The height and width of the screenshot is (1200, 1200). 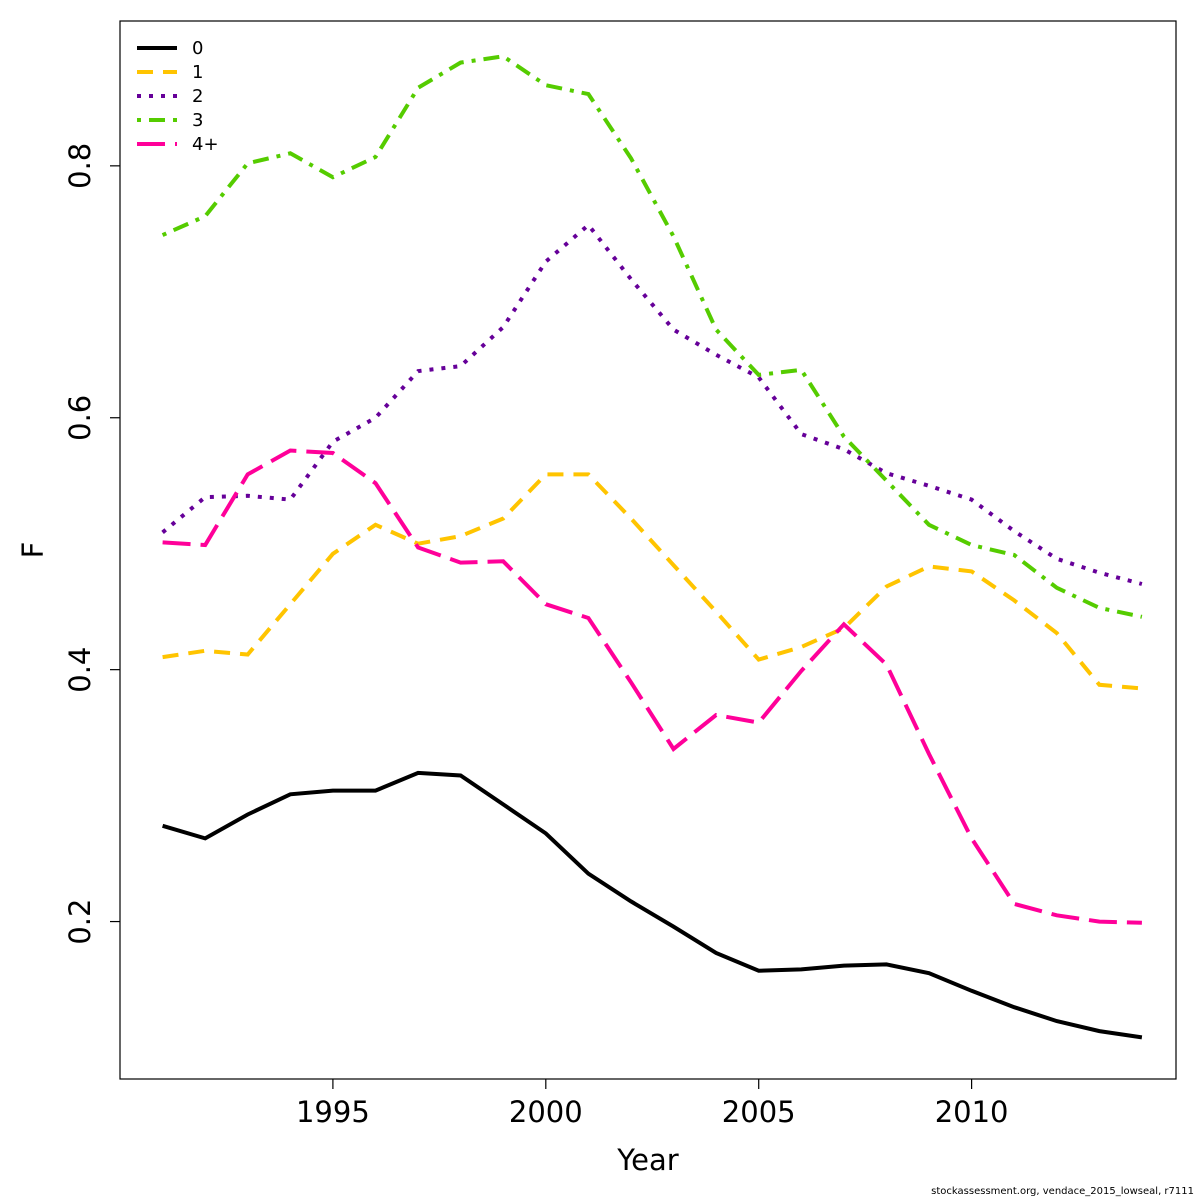 I want to click on y-axis: 0.2 0.4 0.6 0.8, so click(x=91, y=544).